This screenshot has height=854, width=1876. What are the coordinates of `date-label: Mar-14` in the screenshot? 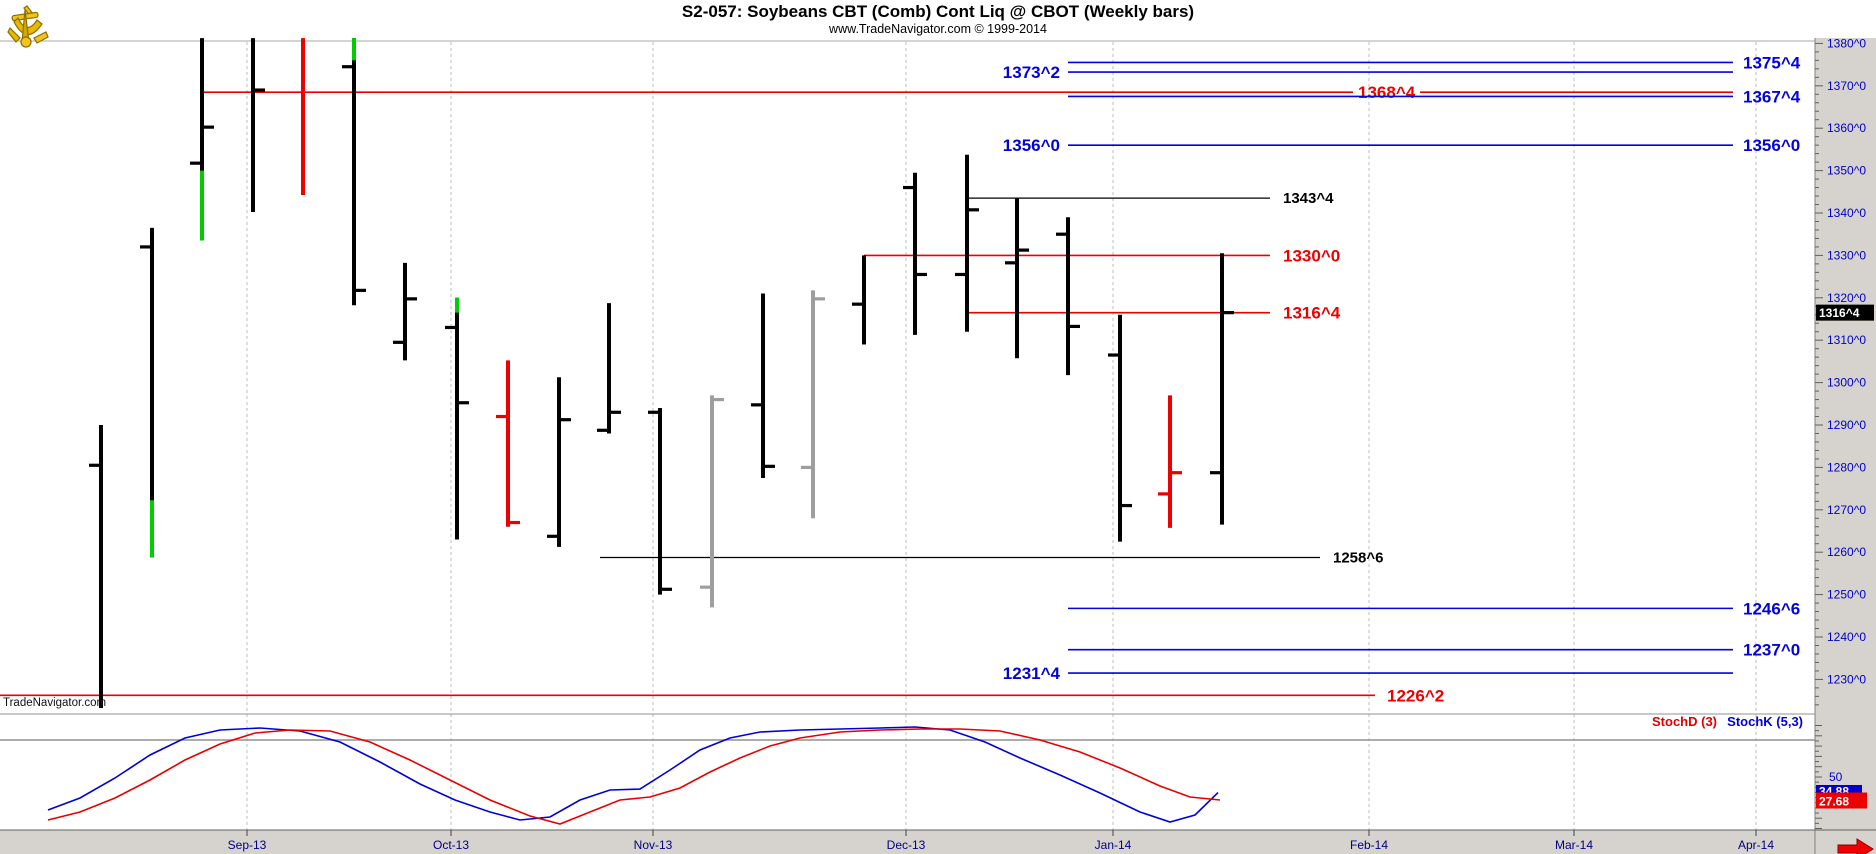 It's located at (1574, 845).